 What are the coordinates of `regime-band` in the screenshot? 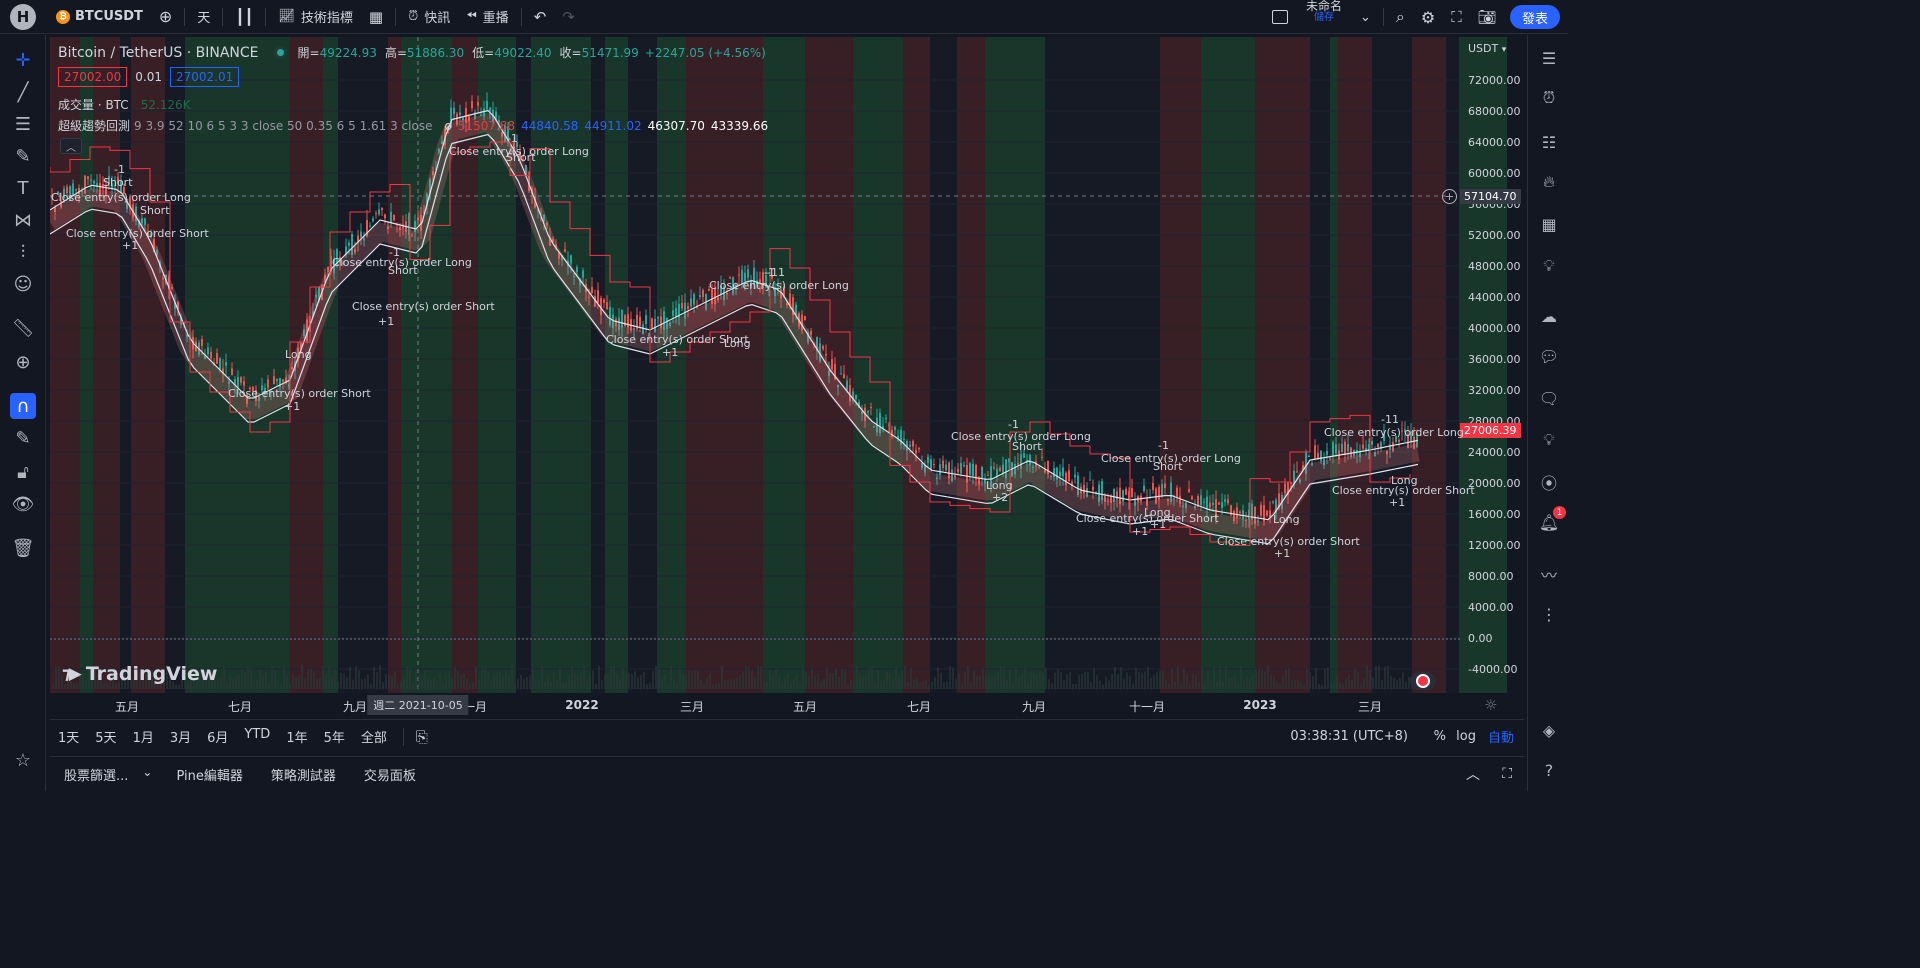 It's located at (1180, 365).